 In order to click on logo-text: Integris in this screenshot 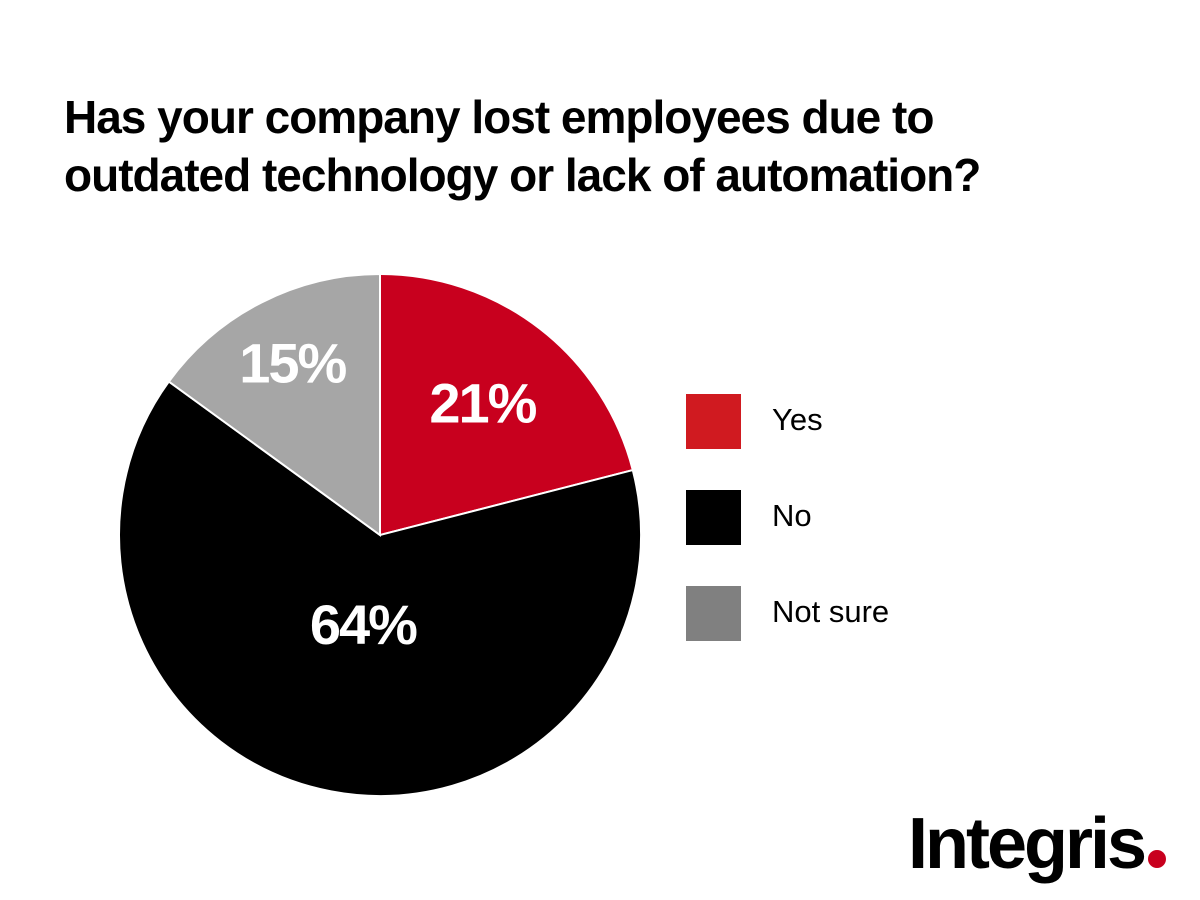, I will do `click(1027, 844)`.